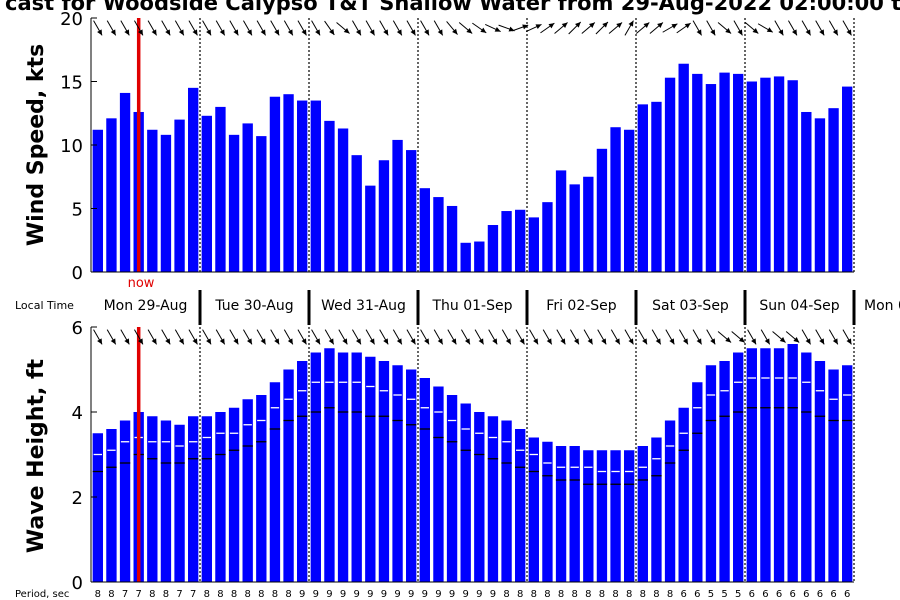 This screenshot has width=900, height=600. What do you see at coordinates (71, 146) in the screenshot?
I see `y-tick-label: 10` at bounding box center [71, 146].